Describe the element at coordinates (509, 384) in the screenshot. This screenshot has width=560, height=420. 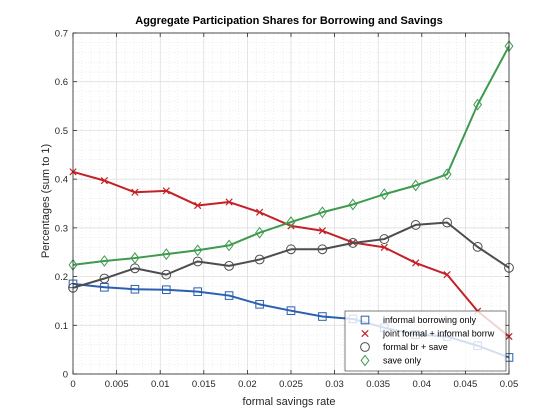
I see `x-tick-label: 0.05` at that location.